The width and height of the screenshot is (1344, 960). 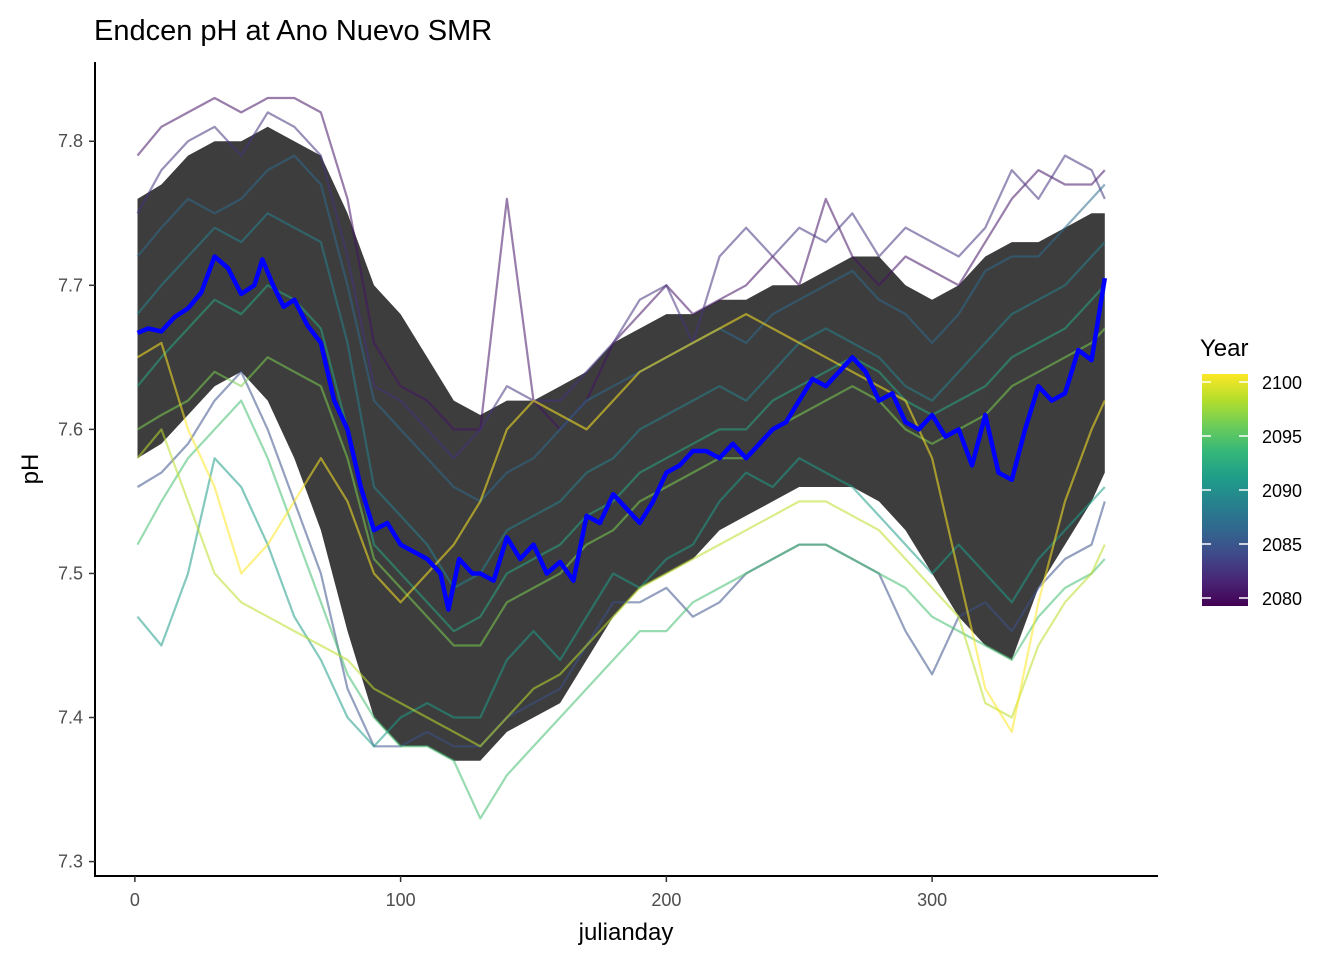 What do you see at coordinates (932, 900) in the screenshot?
I see `x-tick-label: 300` at bounding box center [932, 900].